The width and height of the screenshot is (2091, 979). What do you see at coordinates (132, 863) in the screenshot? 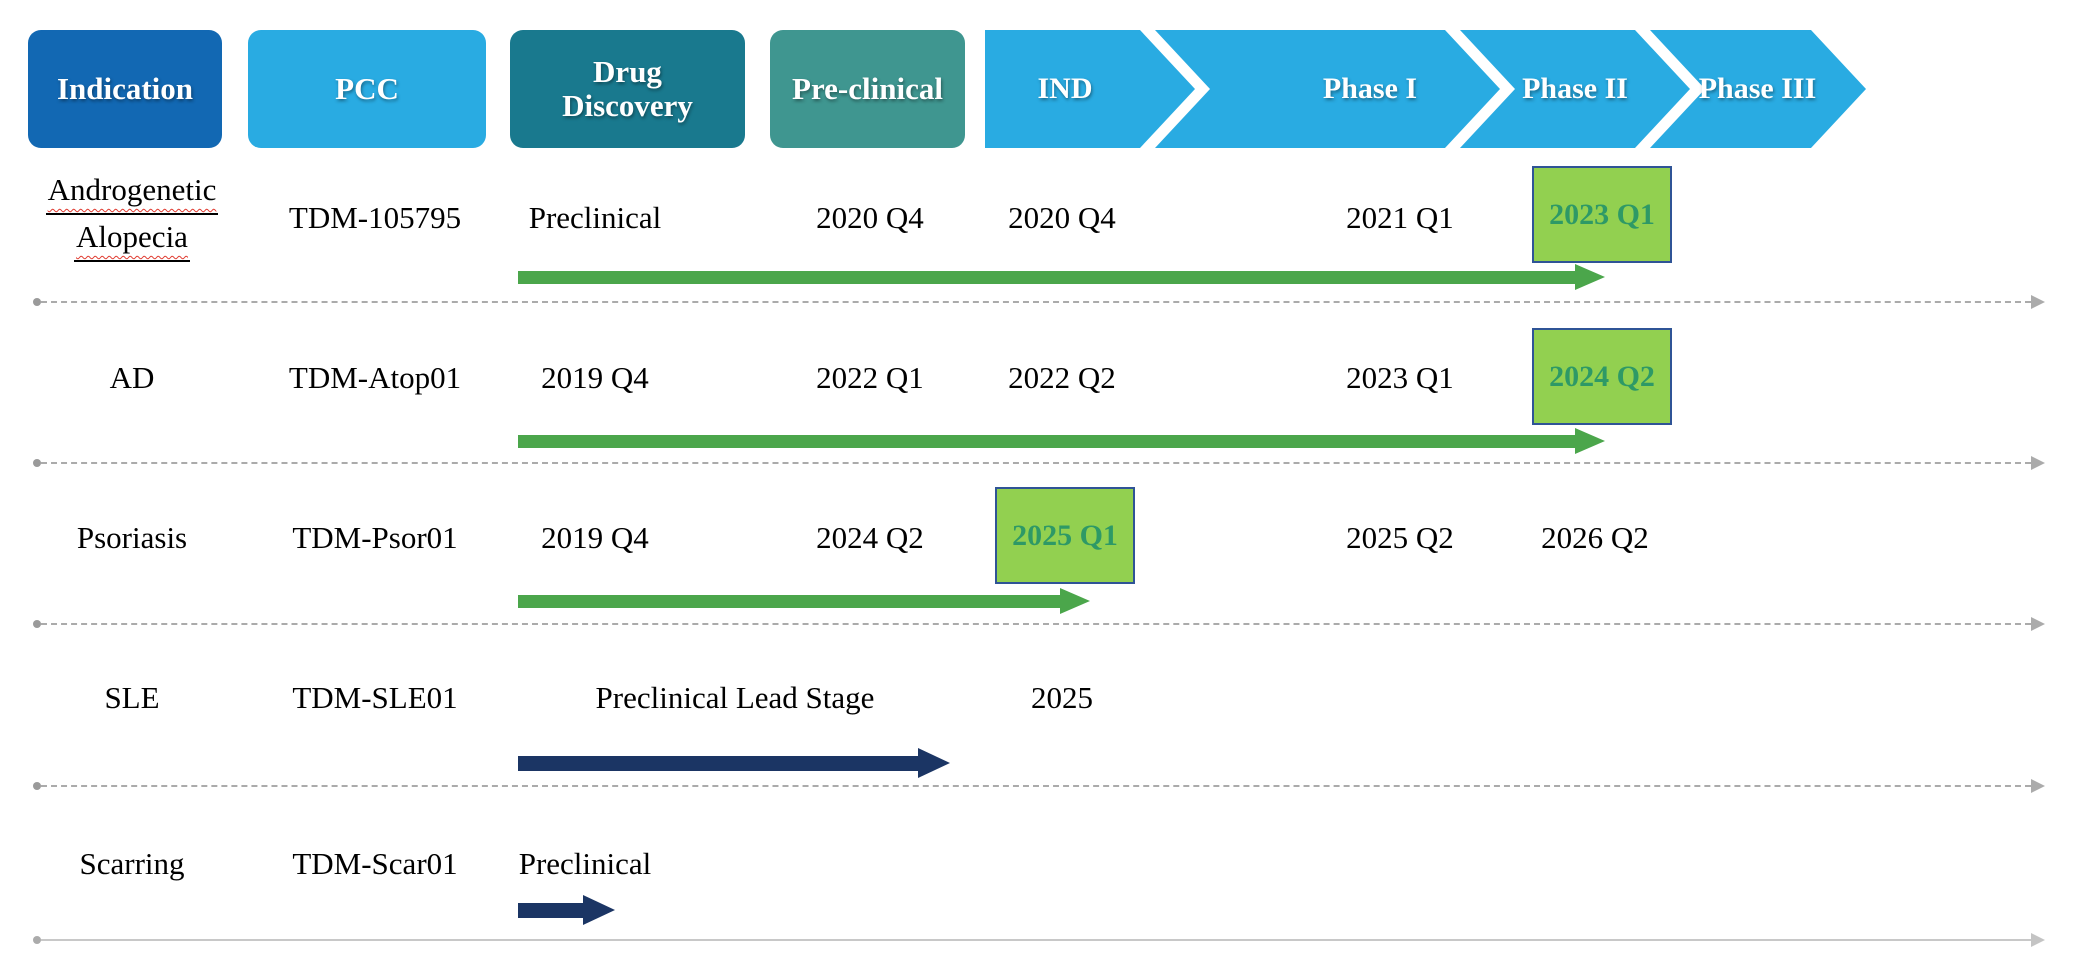
I see `row-indication: Scarring` at bounding box center [132, 863].